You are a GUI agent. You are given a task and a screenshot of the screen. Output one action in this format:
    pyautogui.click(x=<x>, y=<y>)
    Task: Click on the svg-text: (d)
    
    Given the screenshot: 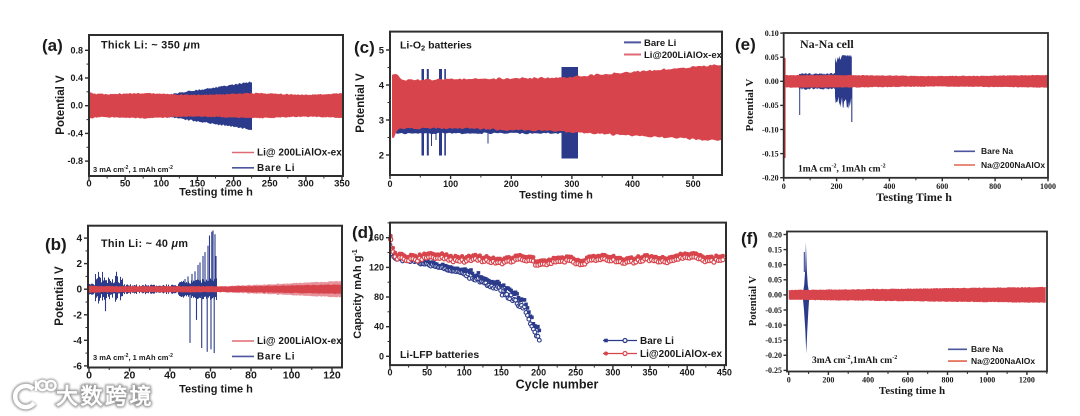 What is the action you would take?
    pyautogui.click(x=363, y=232)
    